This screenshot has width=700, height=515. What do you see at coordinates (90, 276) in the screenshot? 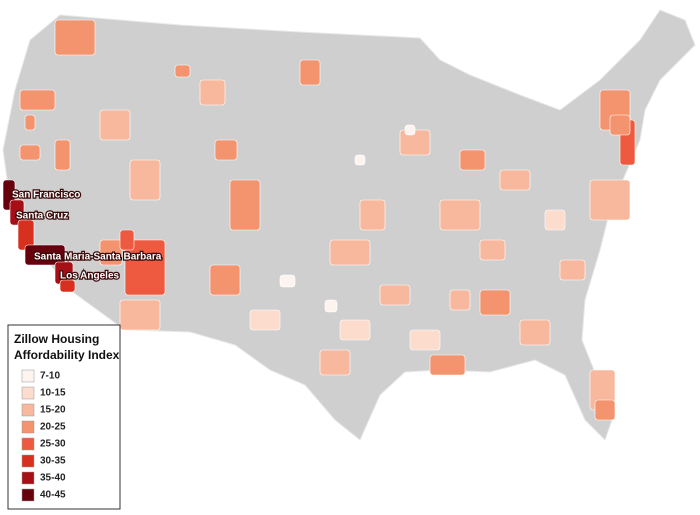
I see `city-label: Los Angeles` at bounding box center [90, 276].